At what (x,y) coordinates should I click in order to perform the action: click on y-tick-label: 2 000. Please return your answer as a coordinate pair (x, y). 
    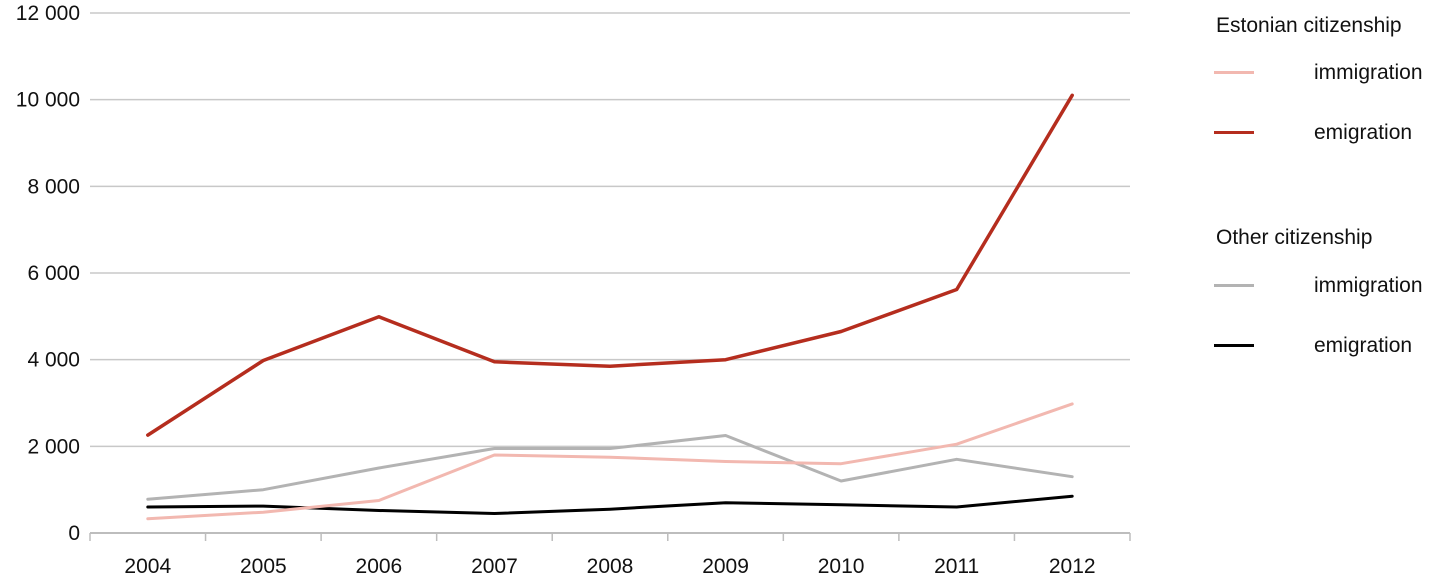
    Looking at the image, I should click on (53, 446).